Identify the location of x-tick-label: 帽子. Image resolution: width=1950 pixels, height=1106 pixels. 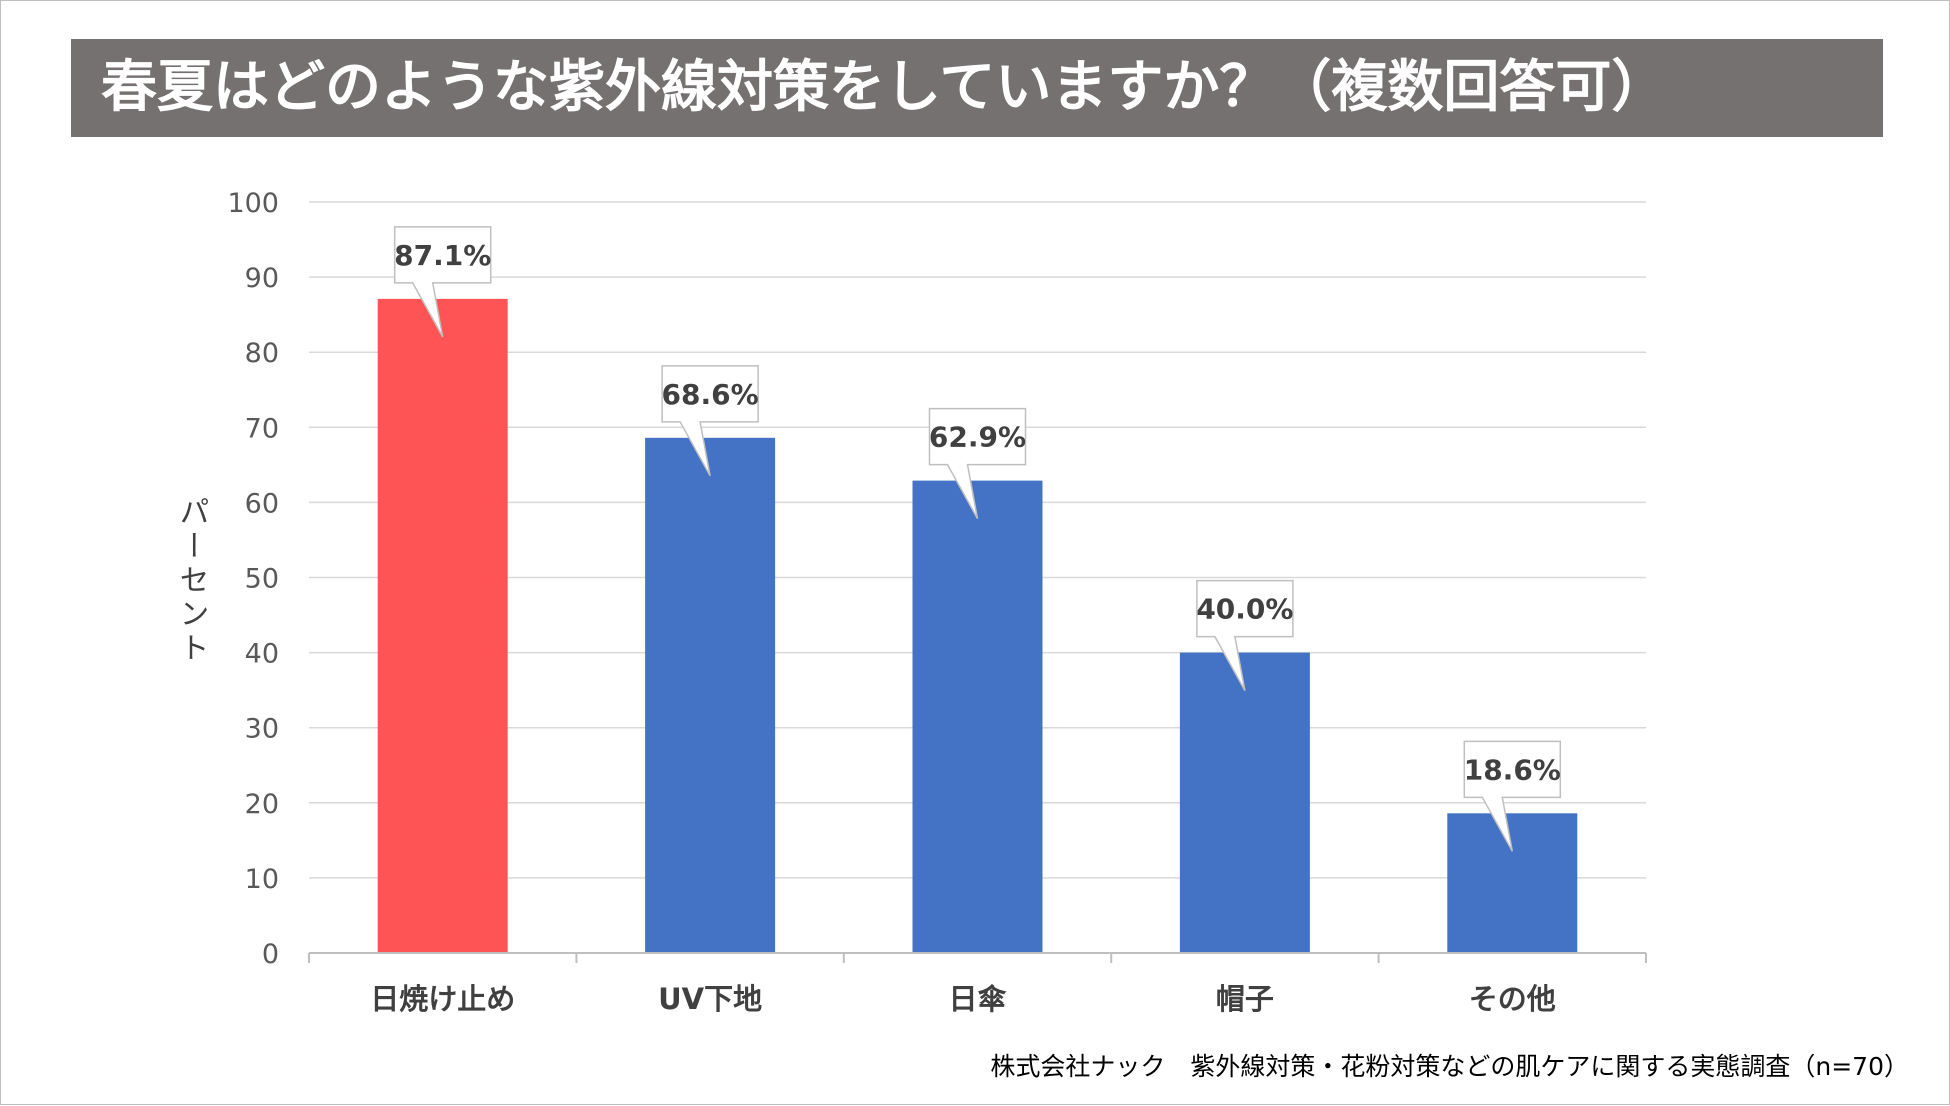
(1245, 999).